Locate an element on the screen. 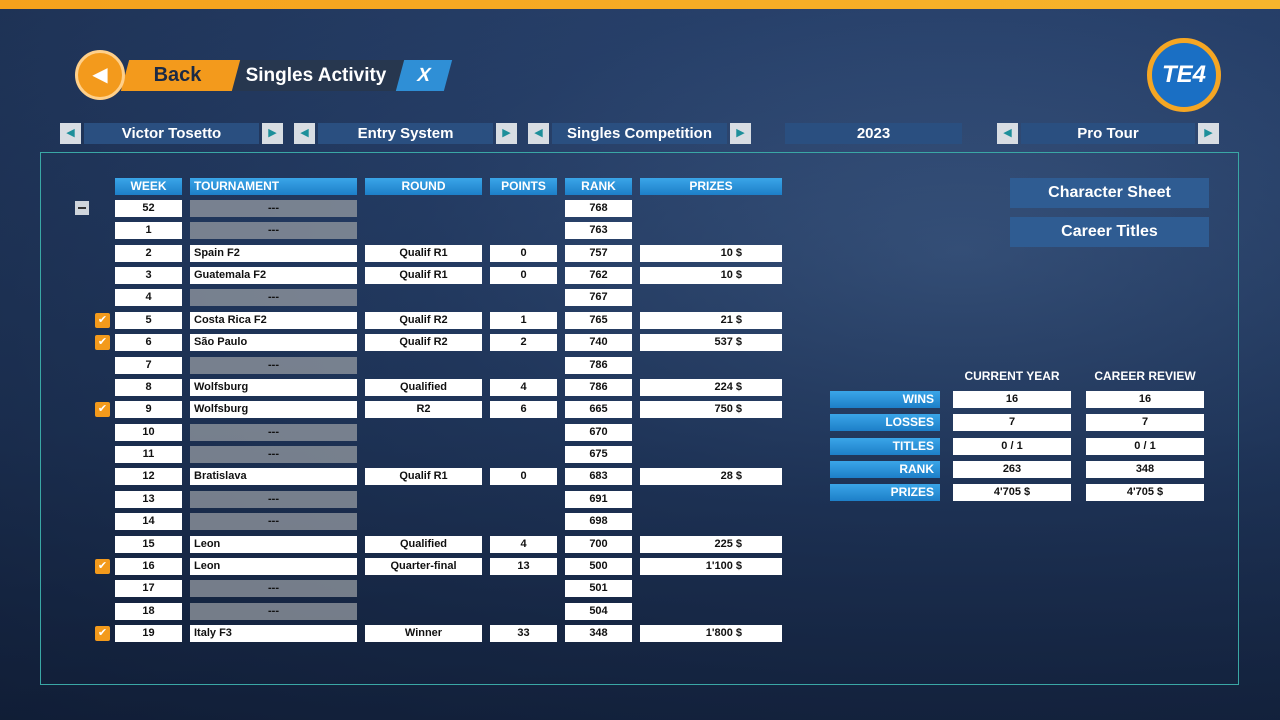 The image size is (1280, 720). stats-value: 7 is located at coordinates (1145, 423).